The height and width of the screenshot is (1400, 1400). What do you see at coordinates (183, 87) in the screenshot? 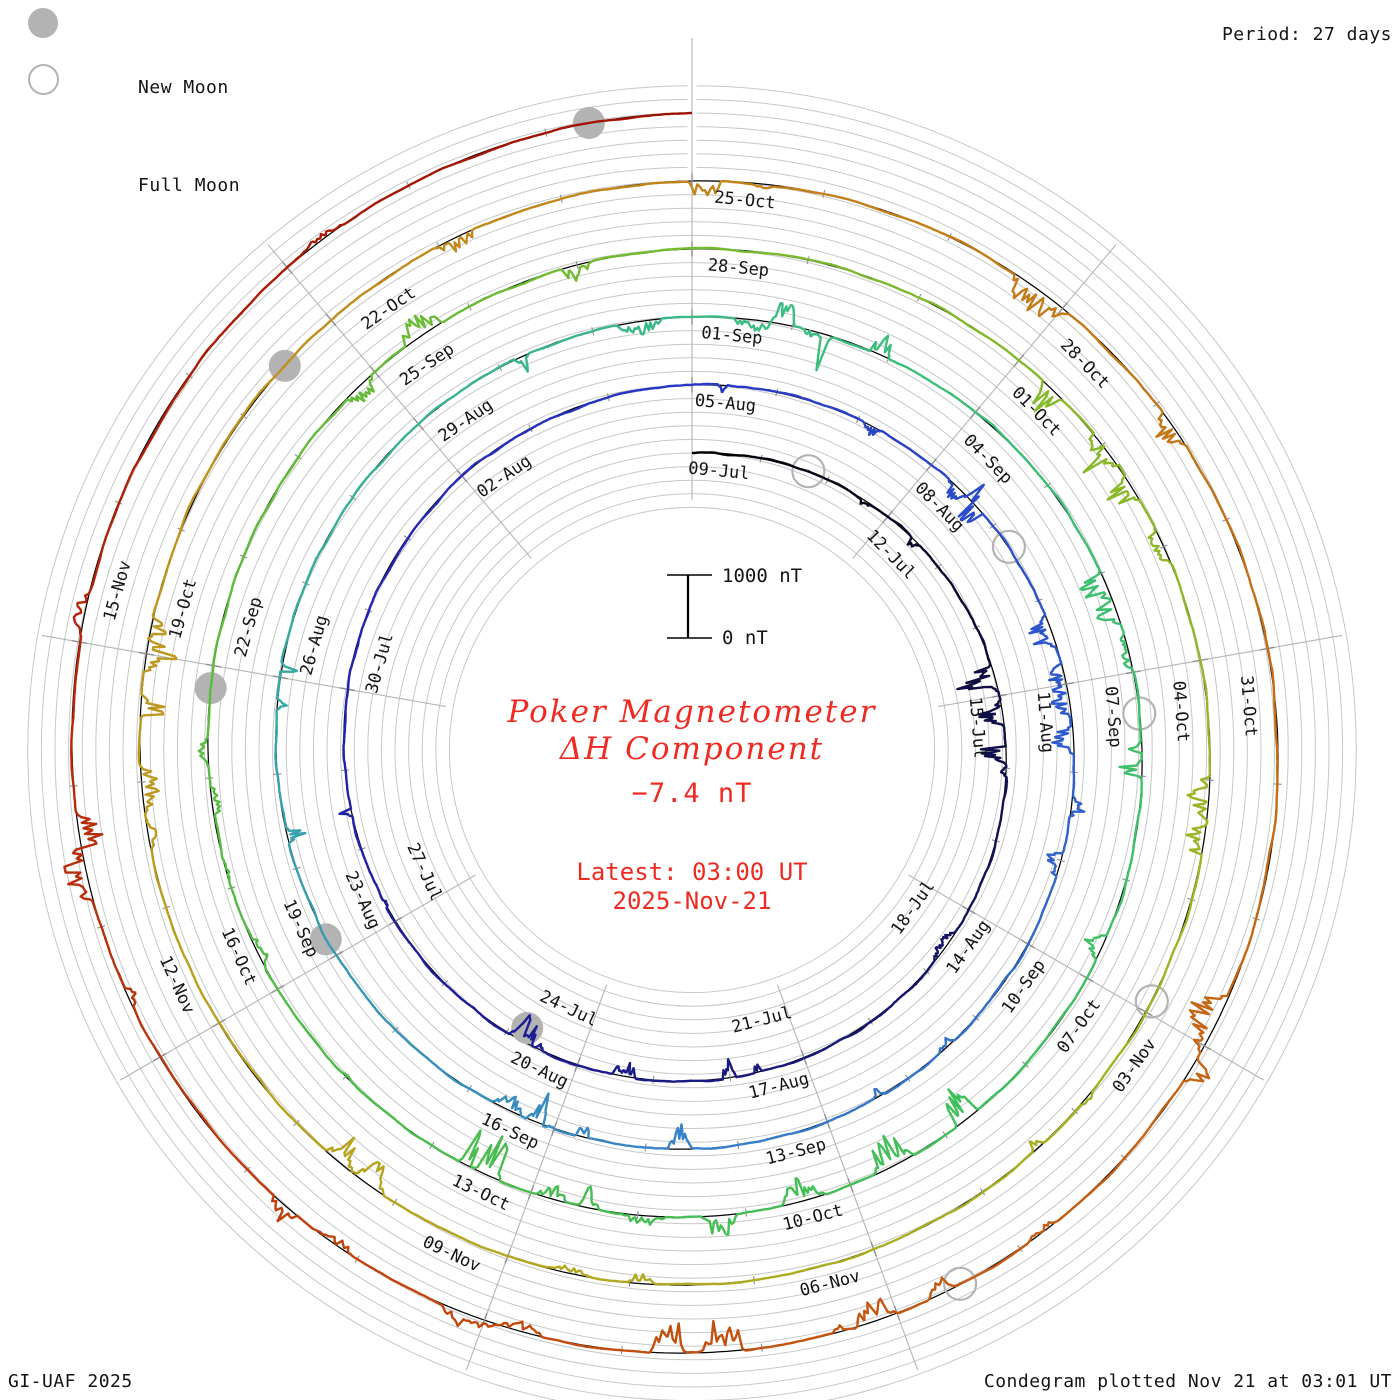
I see `new-moon-label: New Moon` at bounding box center [183, 87].